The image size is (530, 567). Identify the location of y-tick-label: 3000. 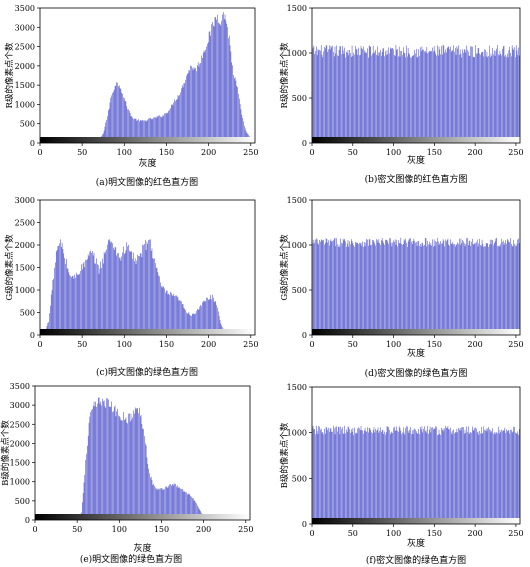
(20, 405).